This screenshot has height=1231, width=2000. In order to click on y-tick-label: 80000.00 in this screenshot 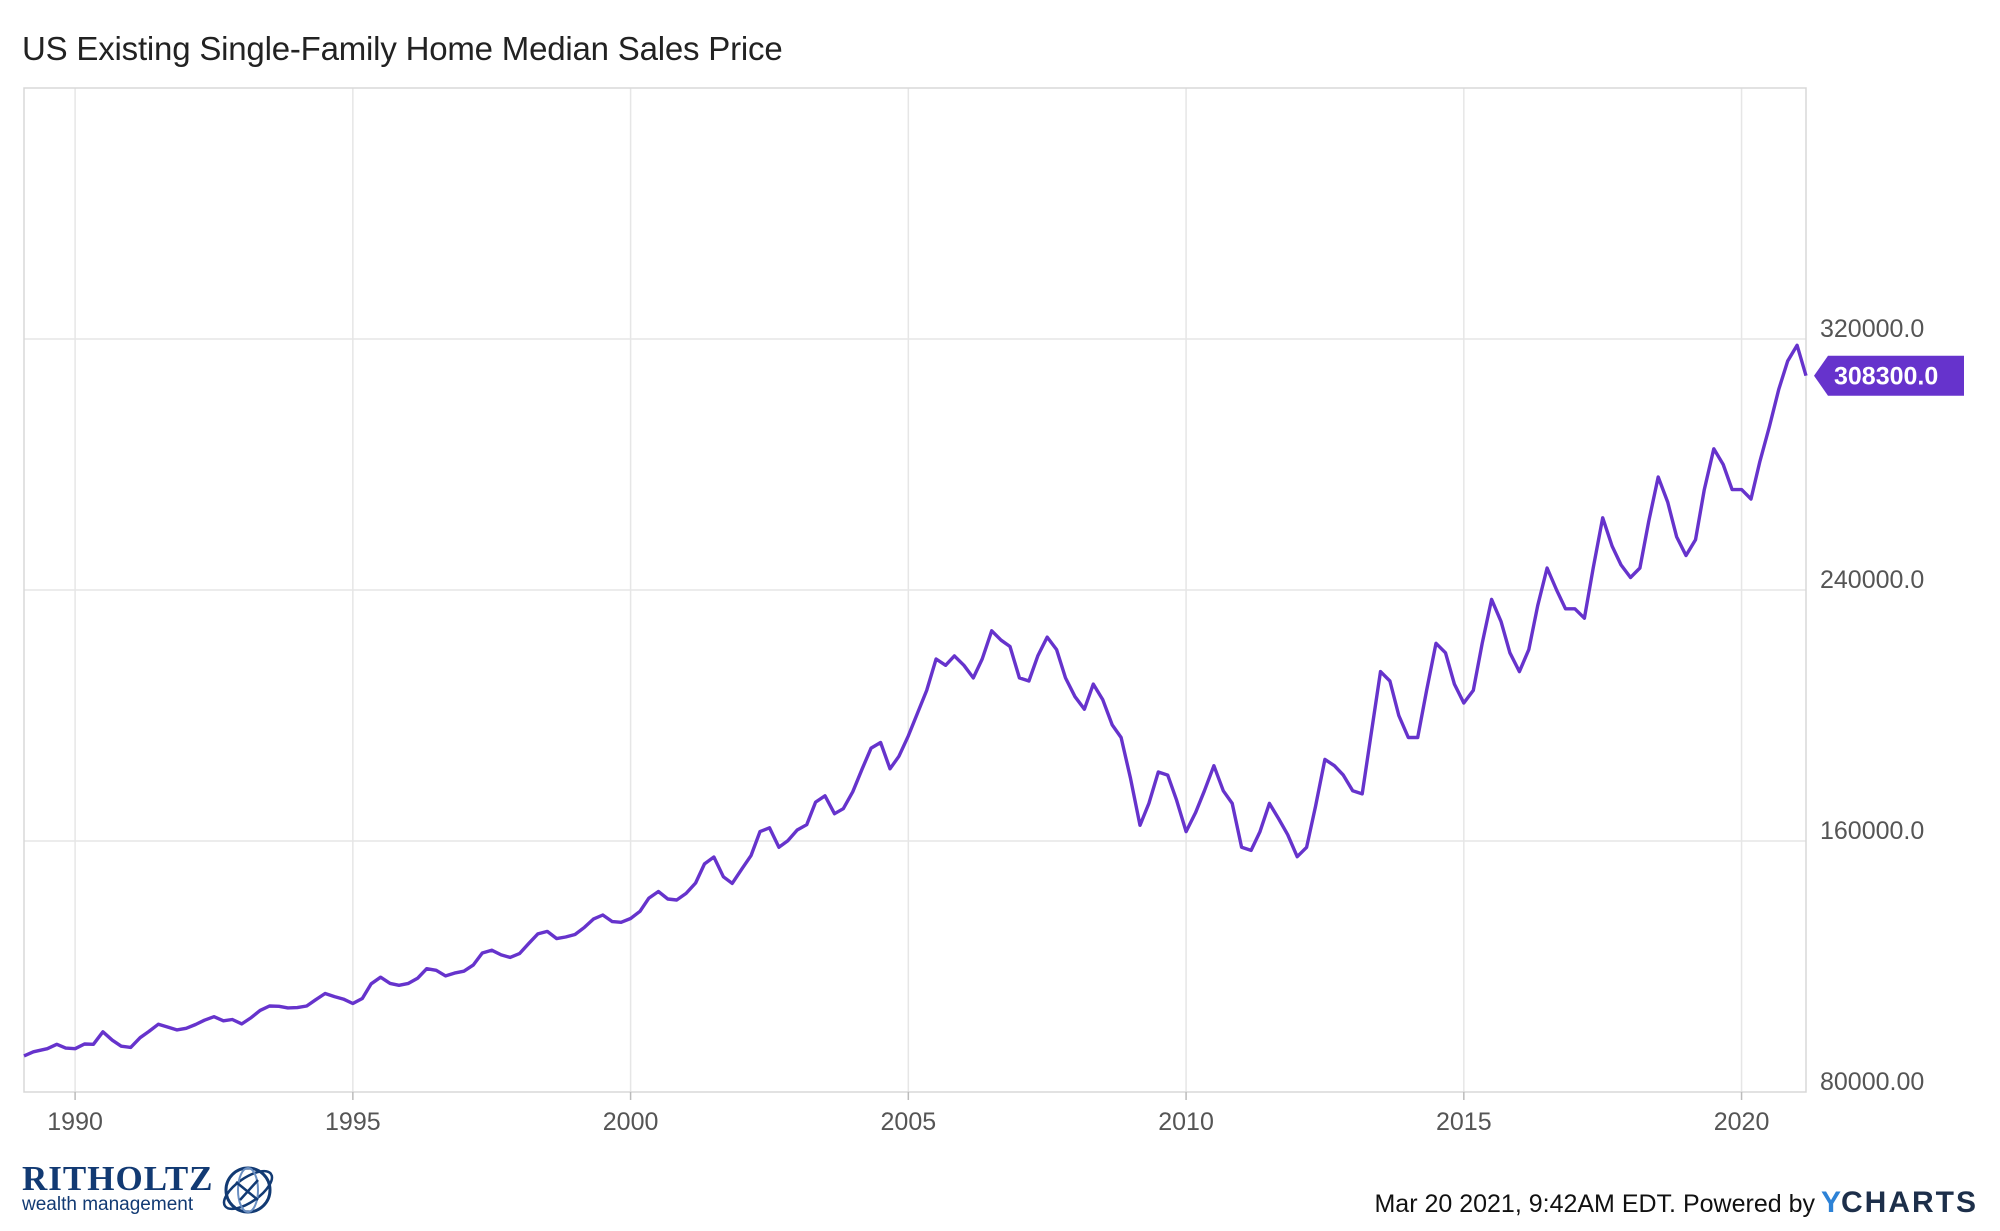, I will do `click(1872, 1082)`.